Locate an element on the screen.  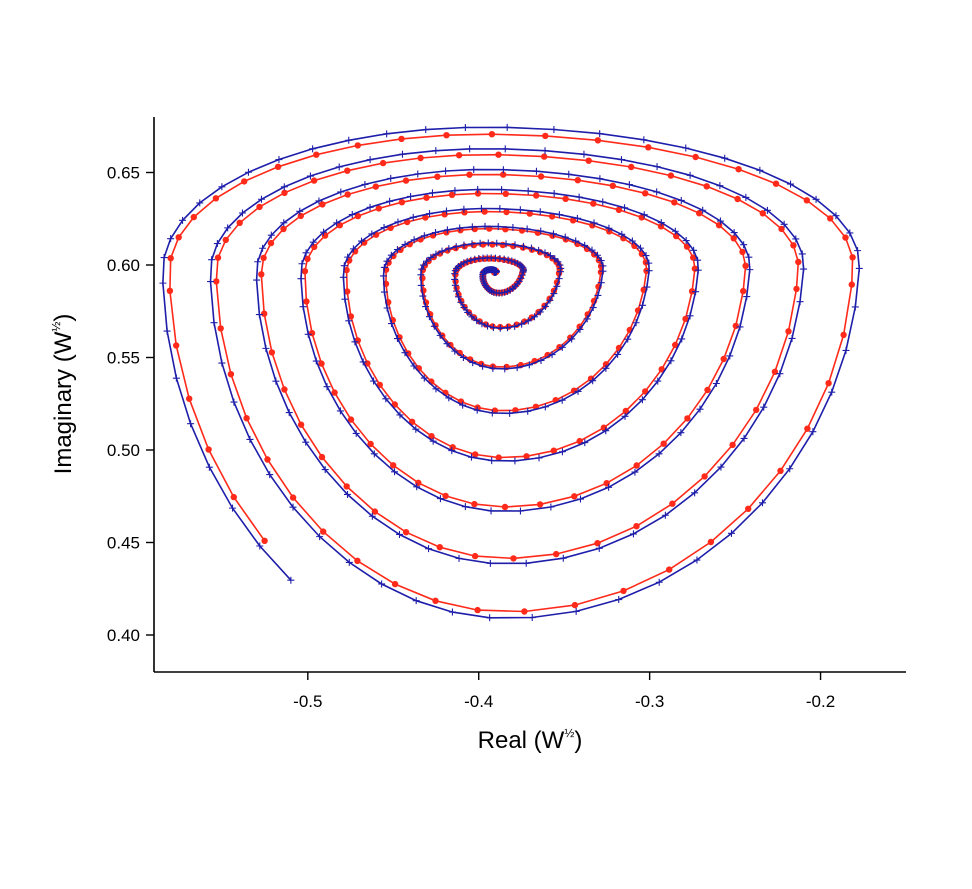
y-tick-label: 0.55 is located at coordinates (123, 358).